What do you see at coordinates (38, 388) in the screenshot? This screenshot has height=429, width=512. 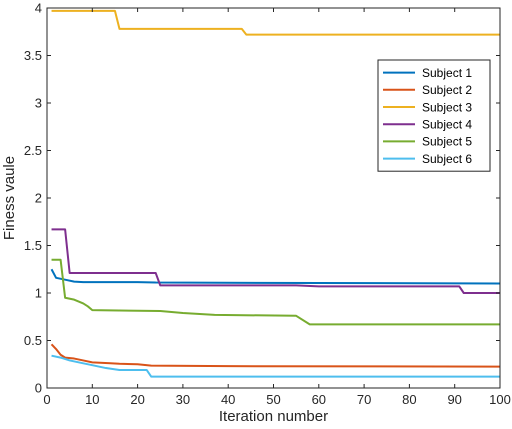 I see `y-tick-label: 0` at bounding box center [38, 388].